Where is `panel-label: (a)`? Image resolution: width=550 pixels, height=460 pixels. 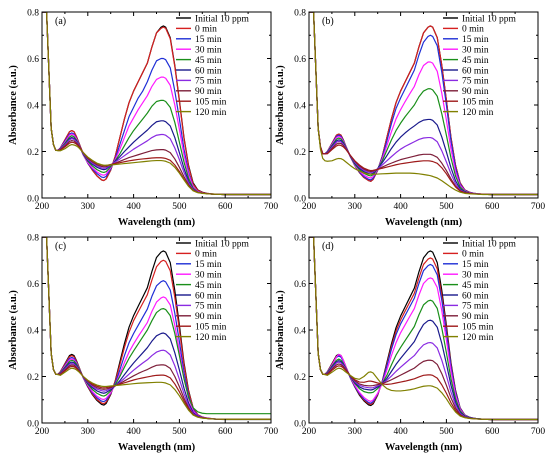
panel-label: (a) is located at coordinates (60, 21).